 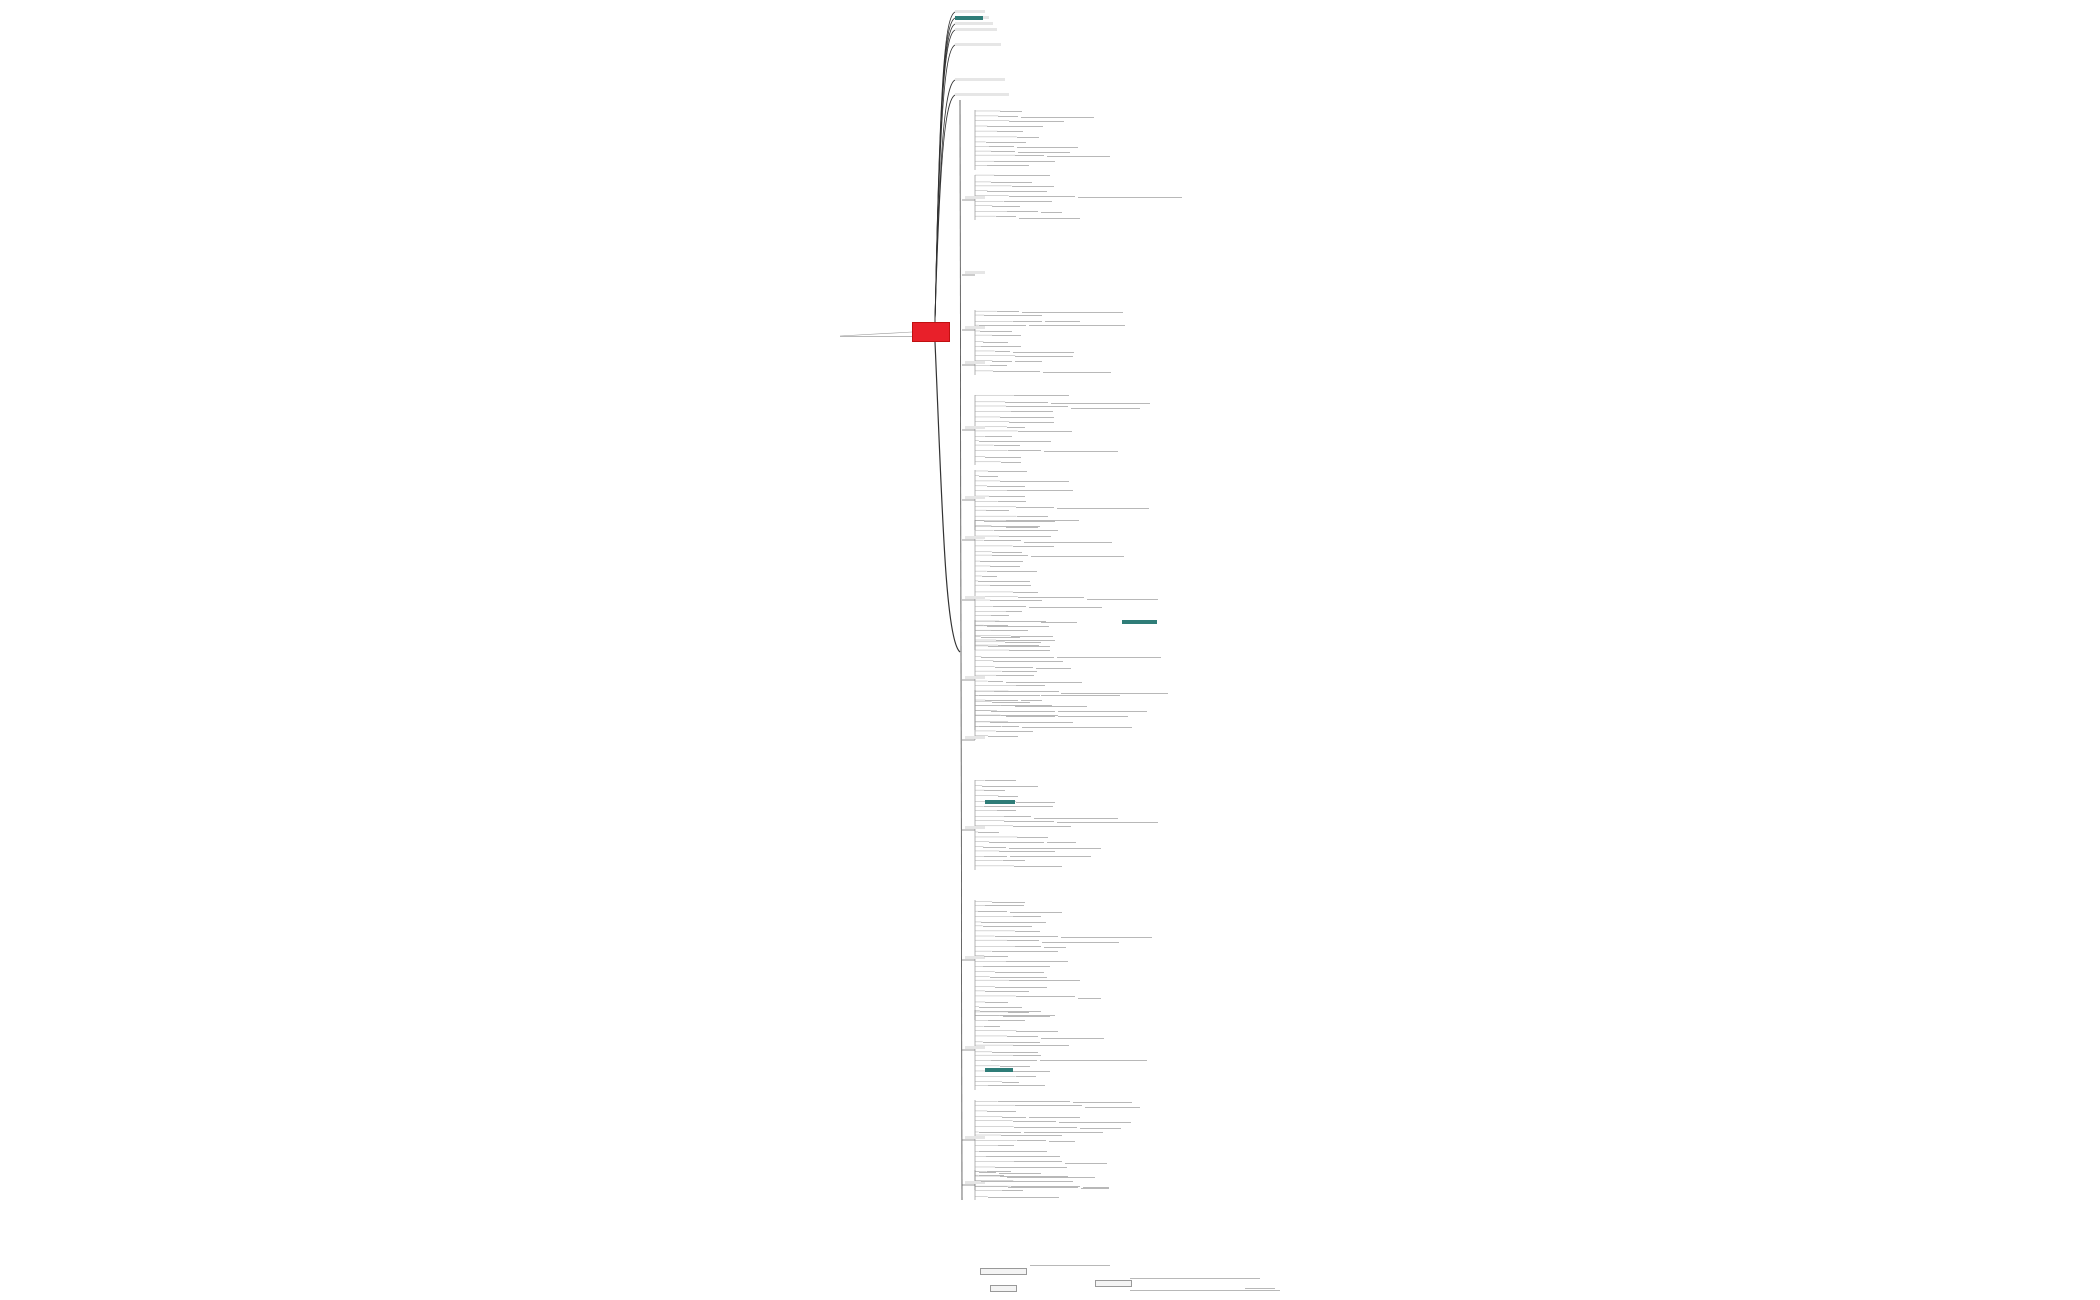 I want to click on floating-note-box, so click(x=1003, y=1271).